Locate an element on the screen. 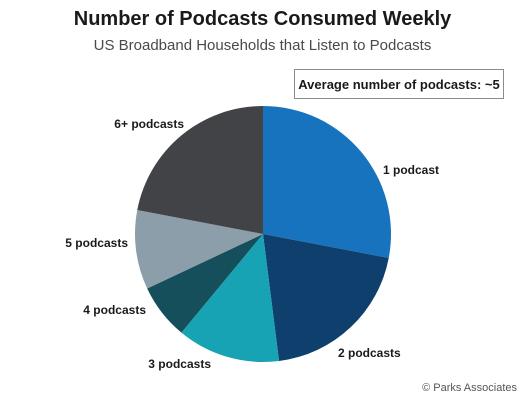 The width and height of the screenshot is (525, 400). pie-slice-3-podcasts is located at coordinates (230, 298).